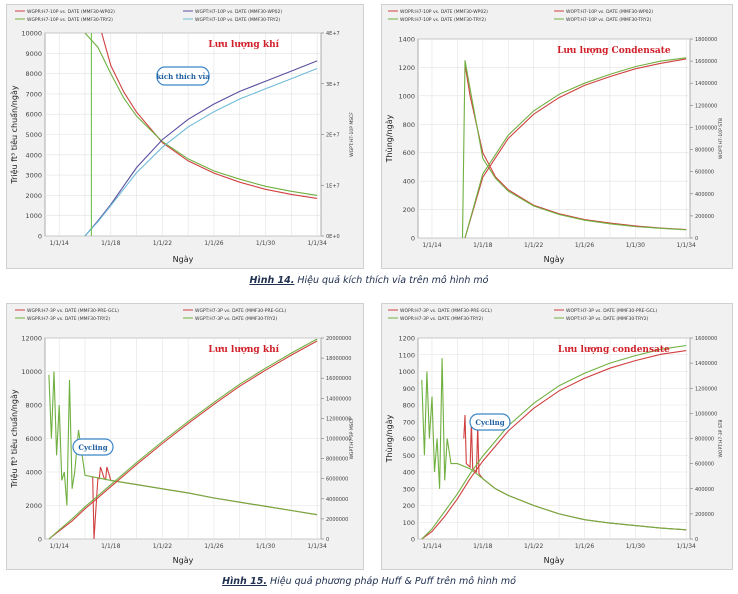  What do you see at coordinates (409, 456) in the screenshot?
I see `y-tick-label: 500` at bounding box center [409, 456].